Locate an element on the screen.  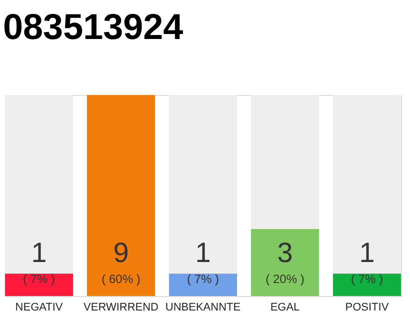
chart-title: 083513924 is located at coordinates (93, 26).